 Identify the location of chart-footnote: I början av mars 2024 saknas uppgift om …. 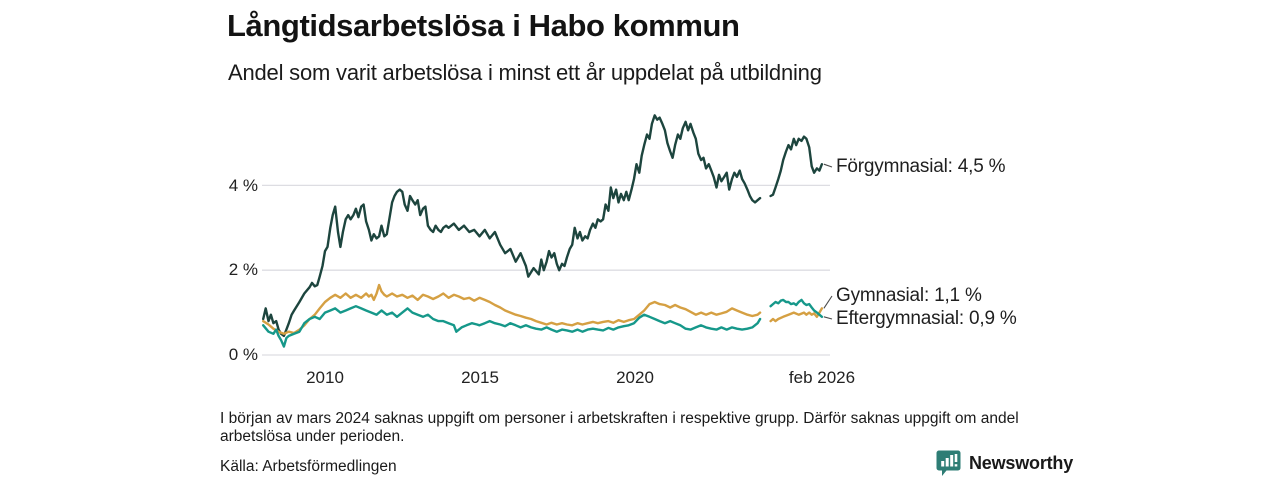
(619, 427).